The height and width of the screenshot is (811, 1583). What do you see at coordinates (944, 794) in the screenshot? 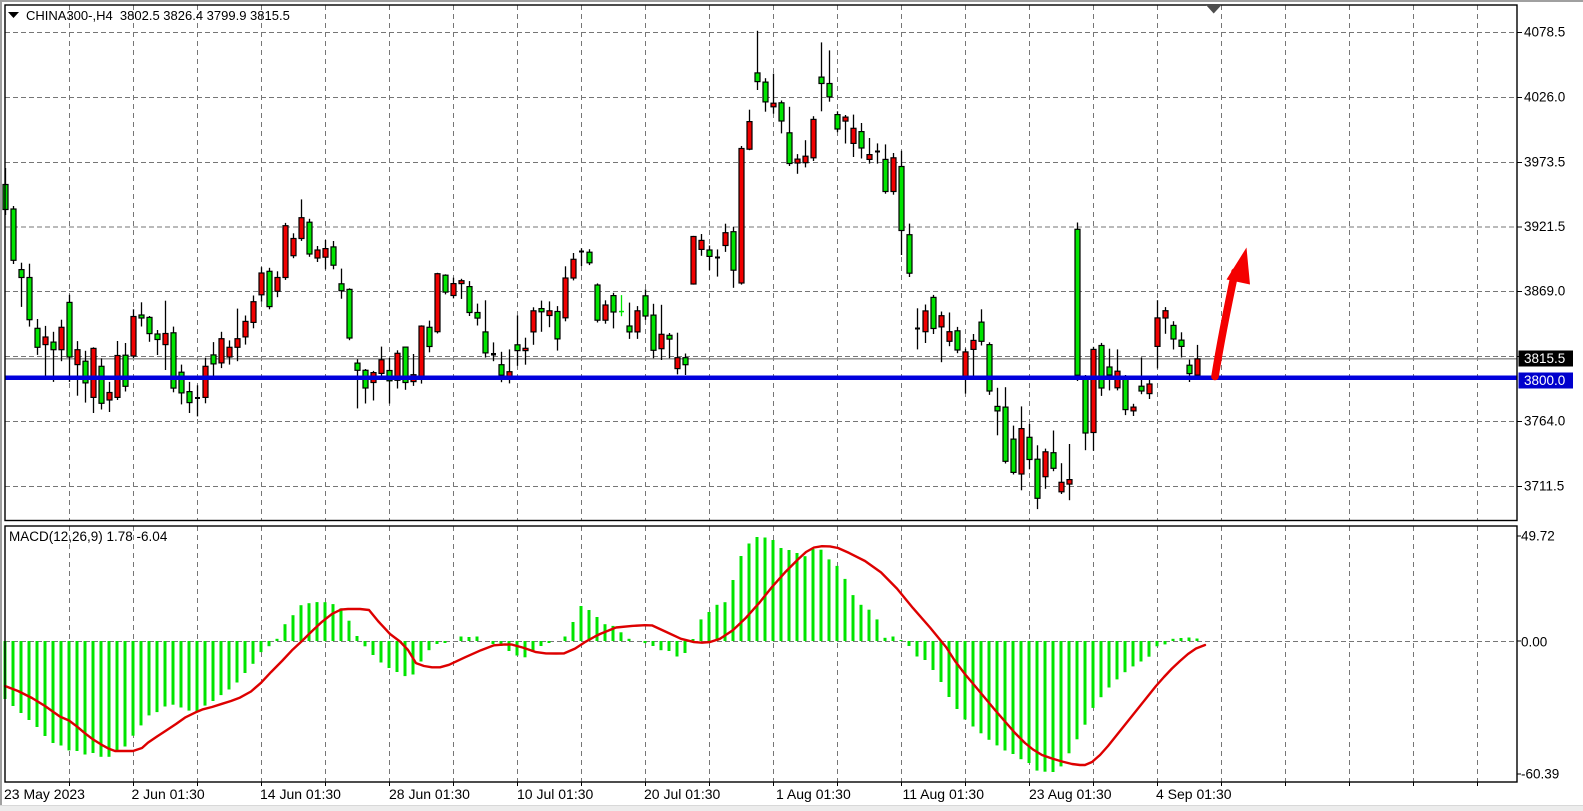
I see `svg-text: 11 Aug 01:30` at bounding box center [944, 794].